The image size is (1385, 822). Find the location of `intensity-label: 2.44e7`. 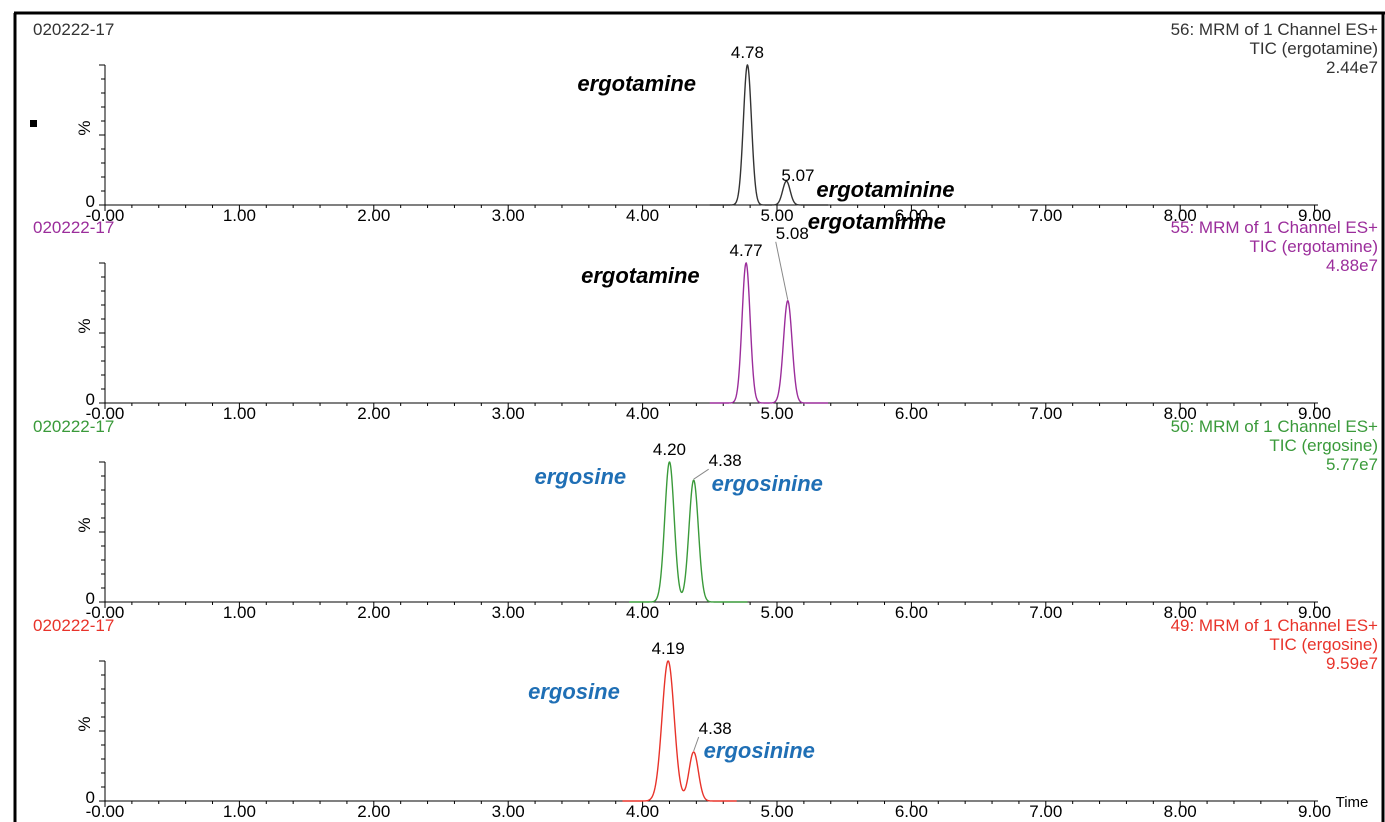

intensity-label: 2.44e7 is located at coordinates (1352, 67).